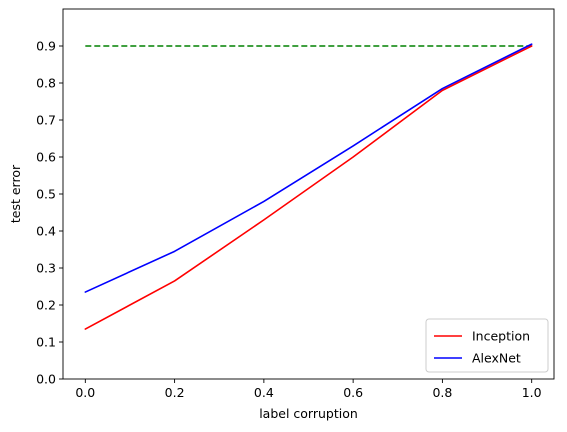  Describe the element at coordinates (175, 392) in the screenshot. I see `x-tick-label: 0.2` at that location.